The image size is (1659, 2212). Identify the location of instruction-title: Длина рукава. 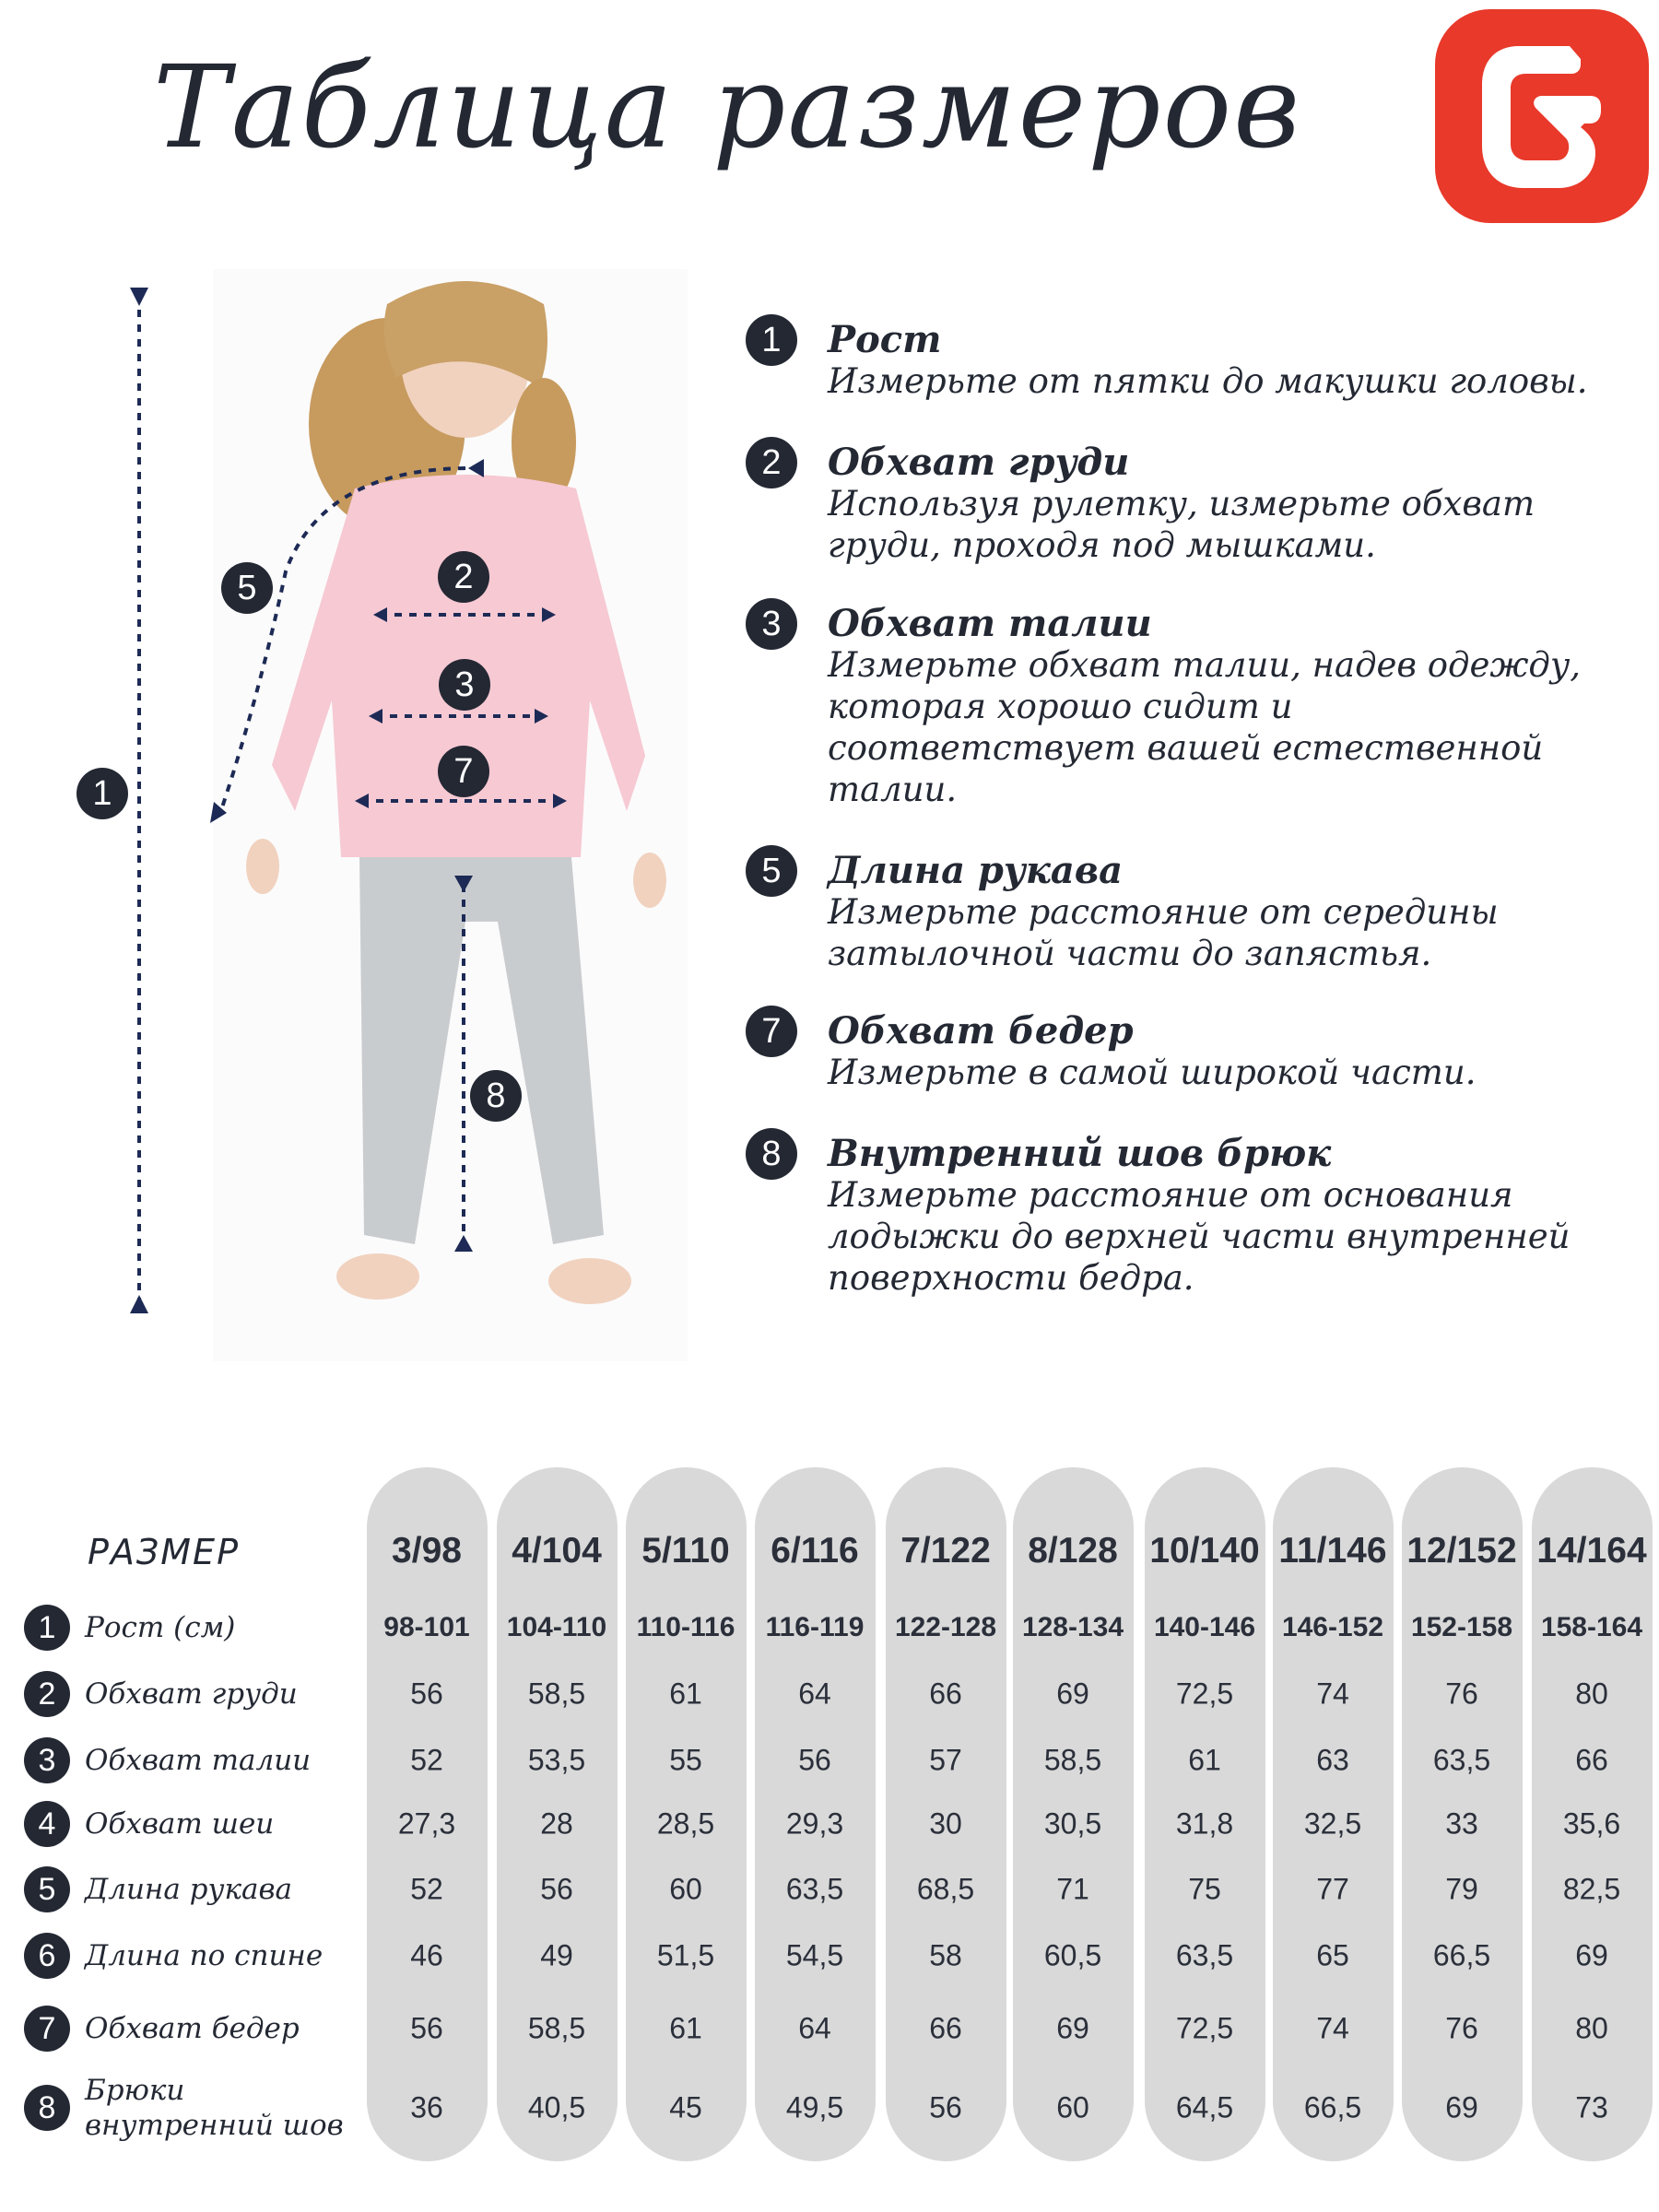
(975, 870).